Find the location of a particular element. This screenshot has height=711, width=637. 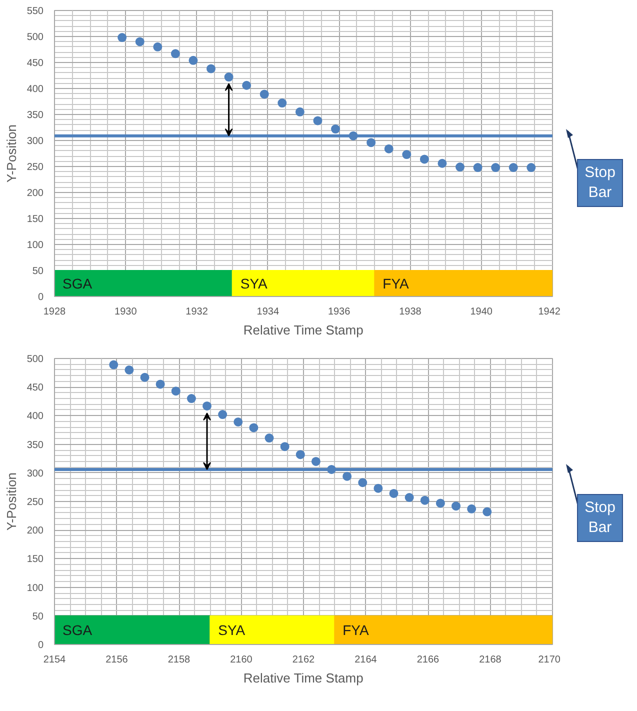

x-tick-label: 2160 is located at coordinates (241, 660).